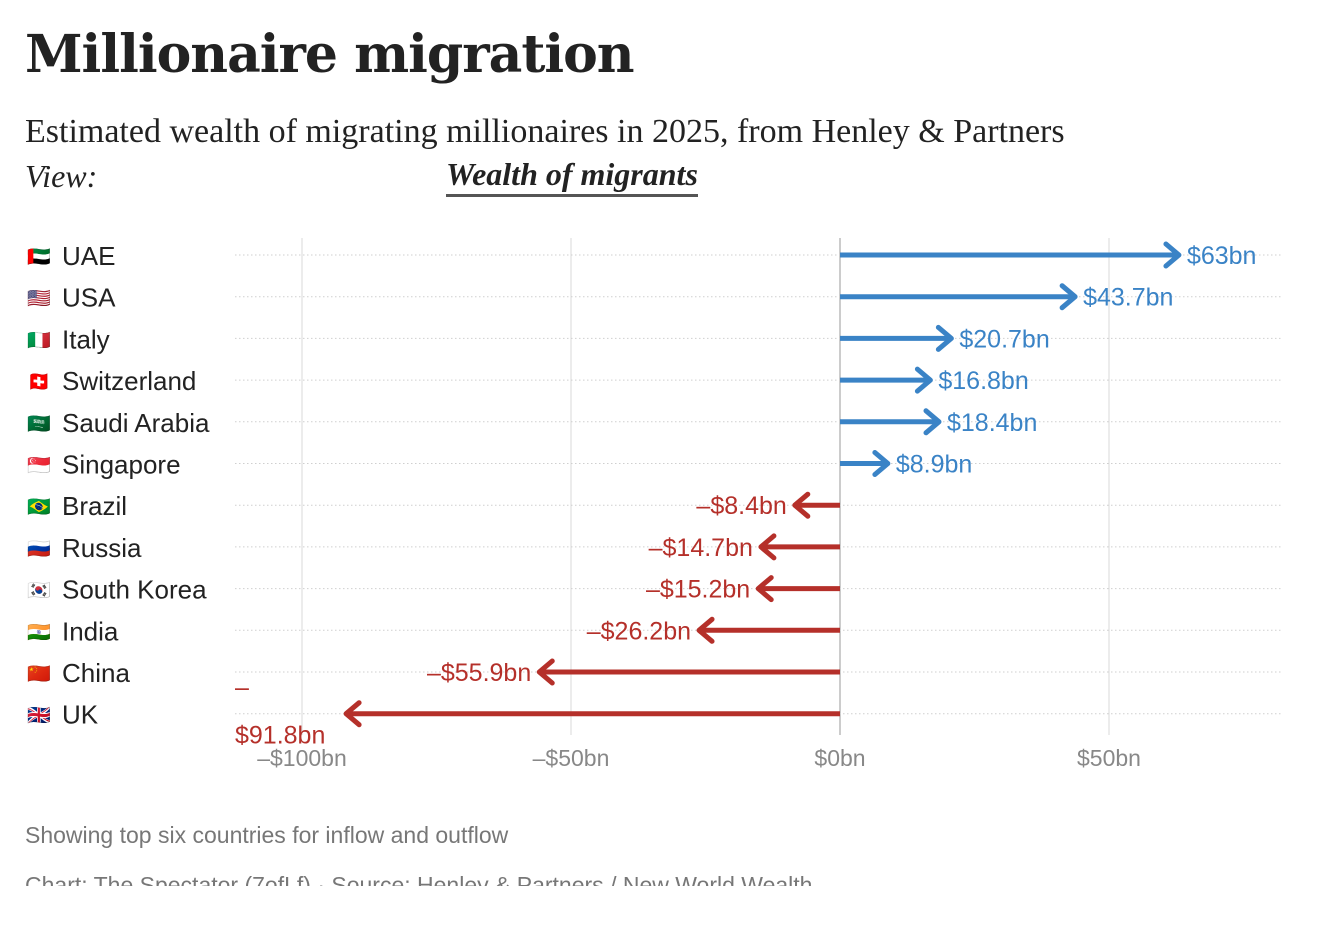 The width and height of the screenshot is (1338, 932). I want to click on country-flag-icon: 🇮🇹, so click(39, 340).